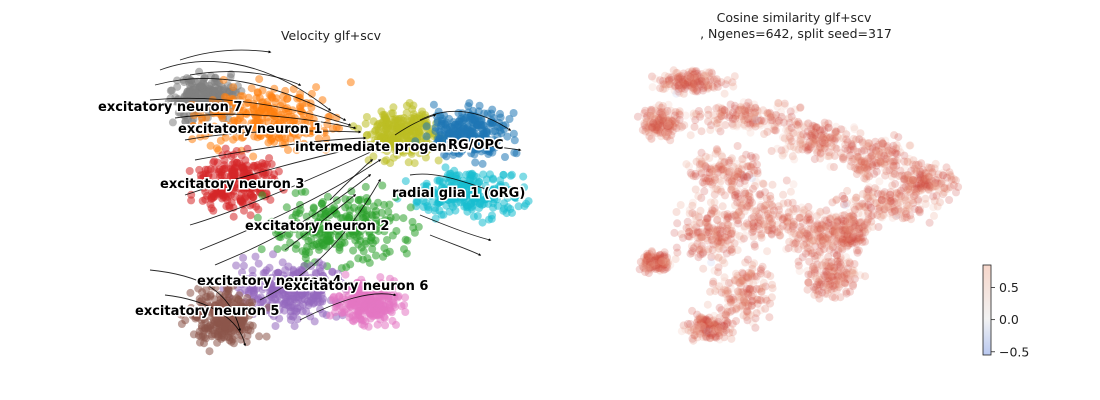 This screenshot has height=400, width=1100. Describe the element at coordinates (794, 17) in the screenshot. I see `cosine-title-line-1: Cosine similarity glf+scv` at that location.